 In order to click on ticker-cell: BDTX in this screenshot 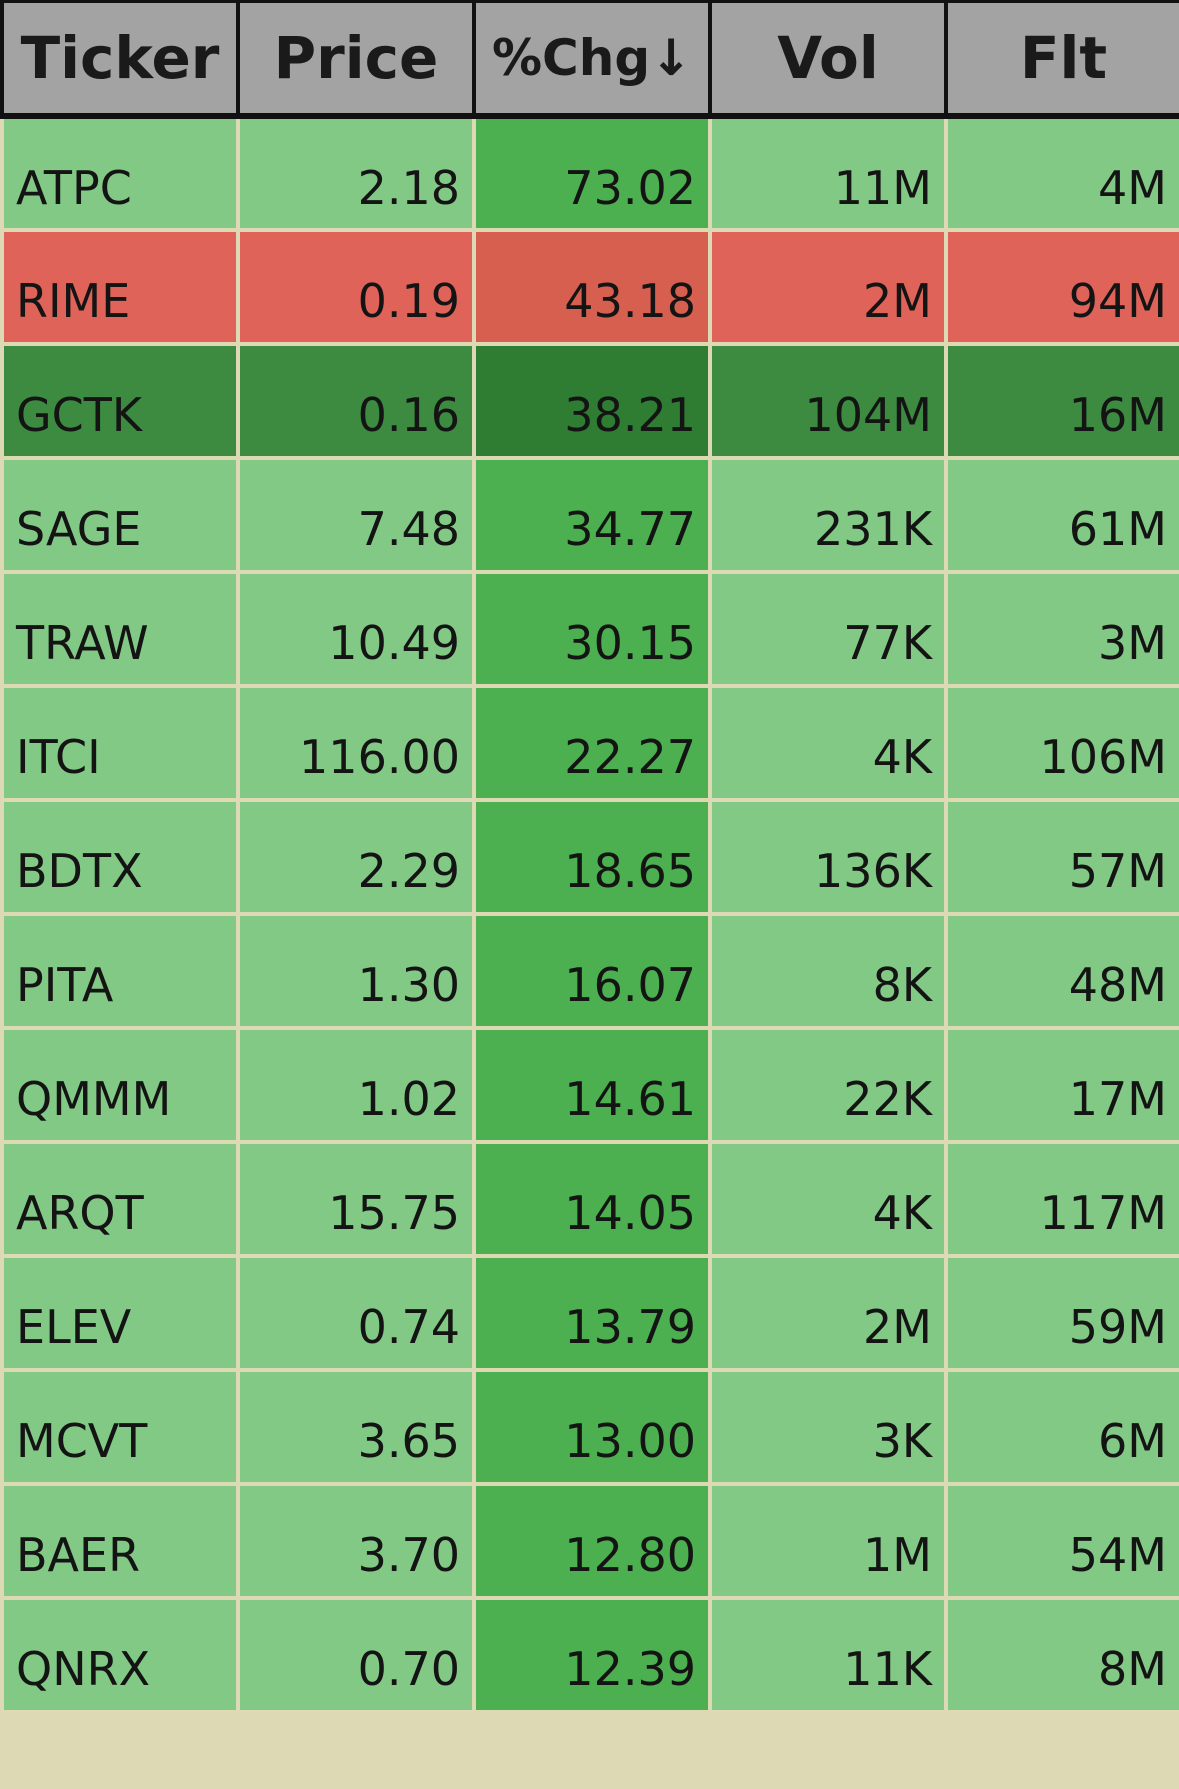, I will do `click(120, 857)`.